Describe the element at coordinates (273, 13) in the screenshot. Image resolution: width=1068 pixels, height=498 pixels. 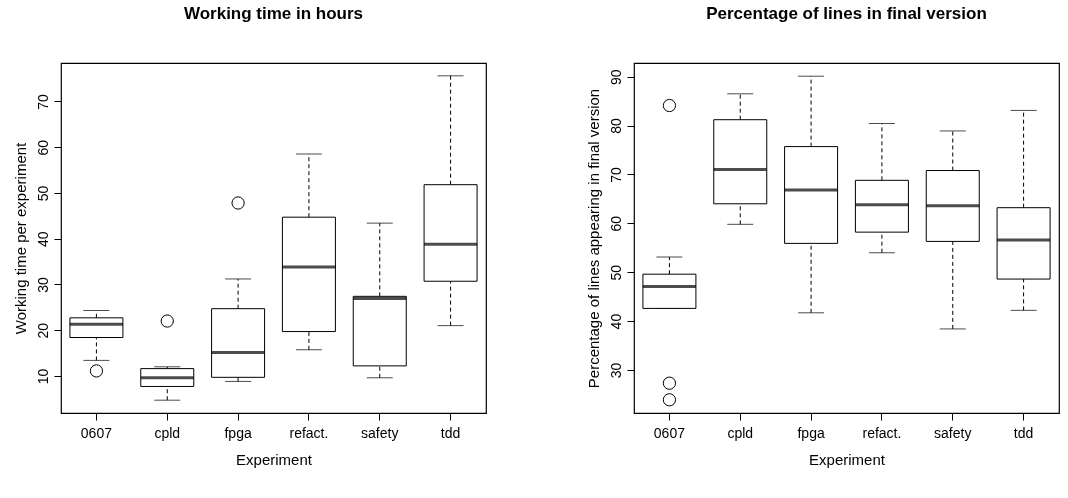
I see `chart-title: Working time in hours` at that location.